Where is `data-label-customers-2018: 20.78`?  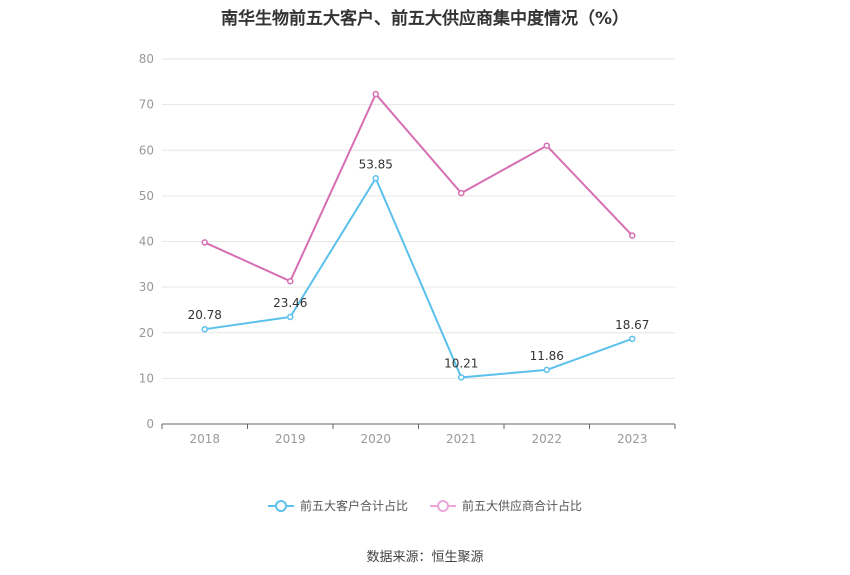 data-label-customers-2018: 20.78 is located at coordinates (205, 315).